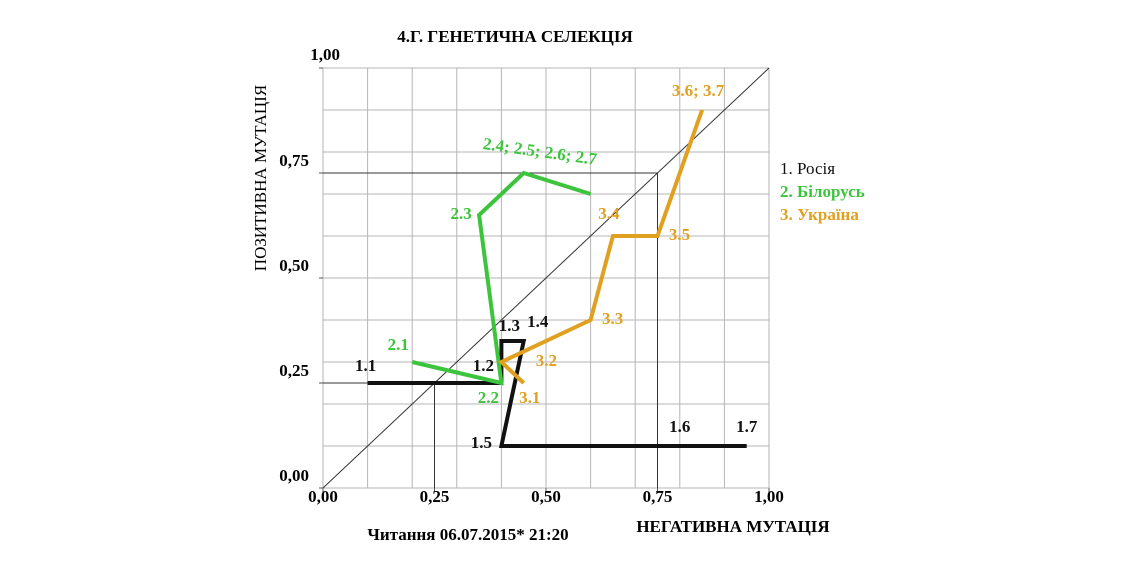 This screenshot has height=578, width=1128. Describe the element at coordinates (658, 496) in the screenshot. I see `x-tick-label: 0,75` at that location.